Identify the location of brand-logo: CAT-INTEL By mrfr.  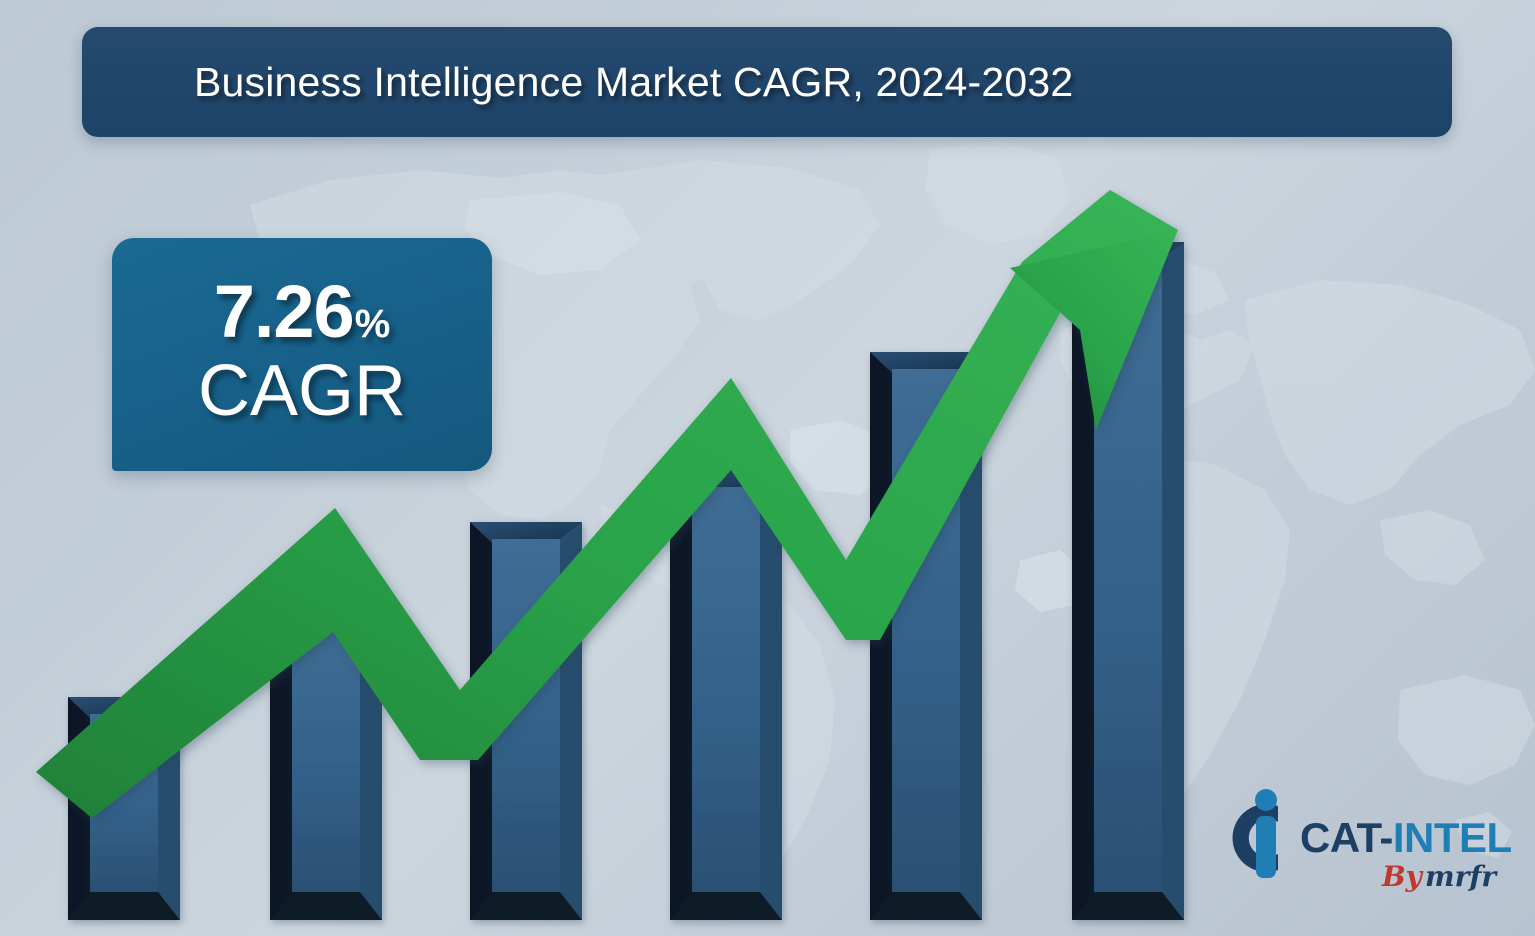
(1367, 851).